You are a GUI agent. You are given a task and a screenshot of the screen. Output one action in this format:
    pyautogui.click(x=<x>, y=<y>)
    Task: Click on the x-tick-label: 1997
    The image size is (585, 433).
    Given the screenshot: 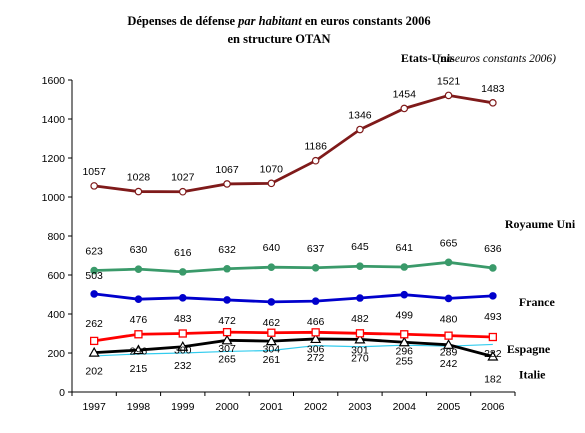 What is the action you would take?
    pyautogui.click(x=94, y=407)
    